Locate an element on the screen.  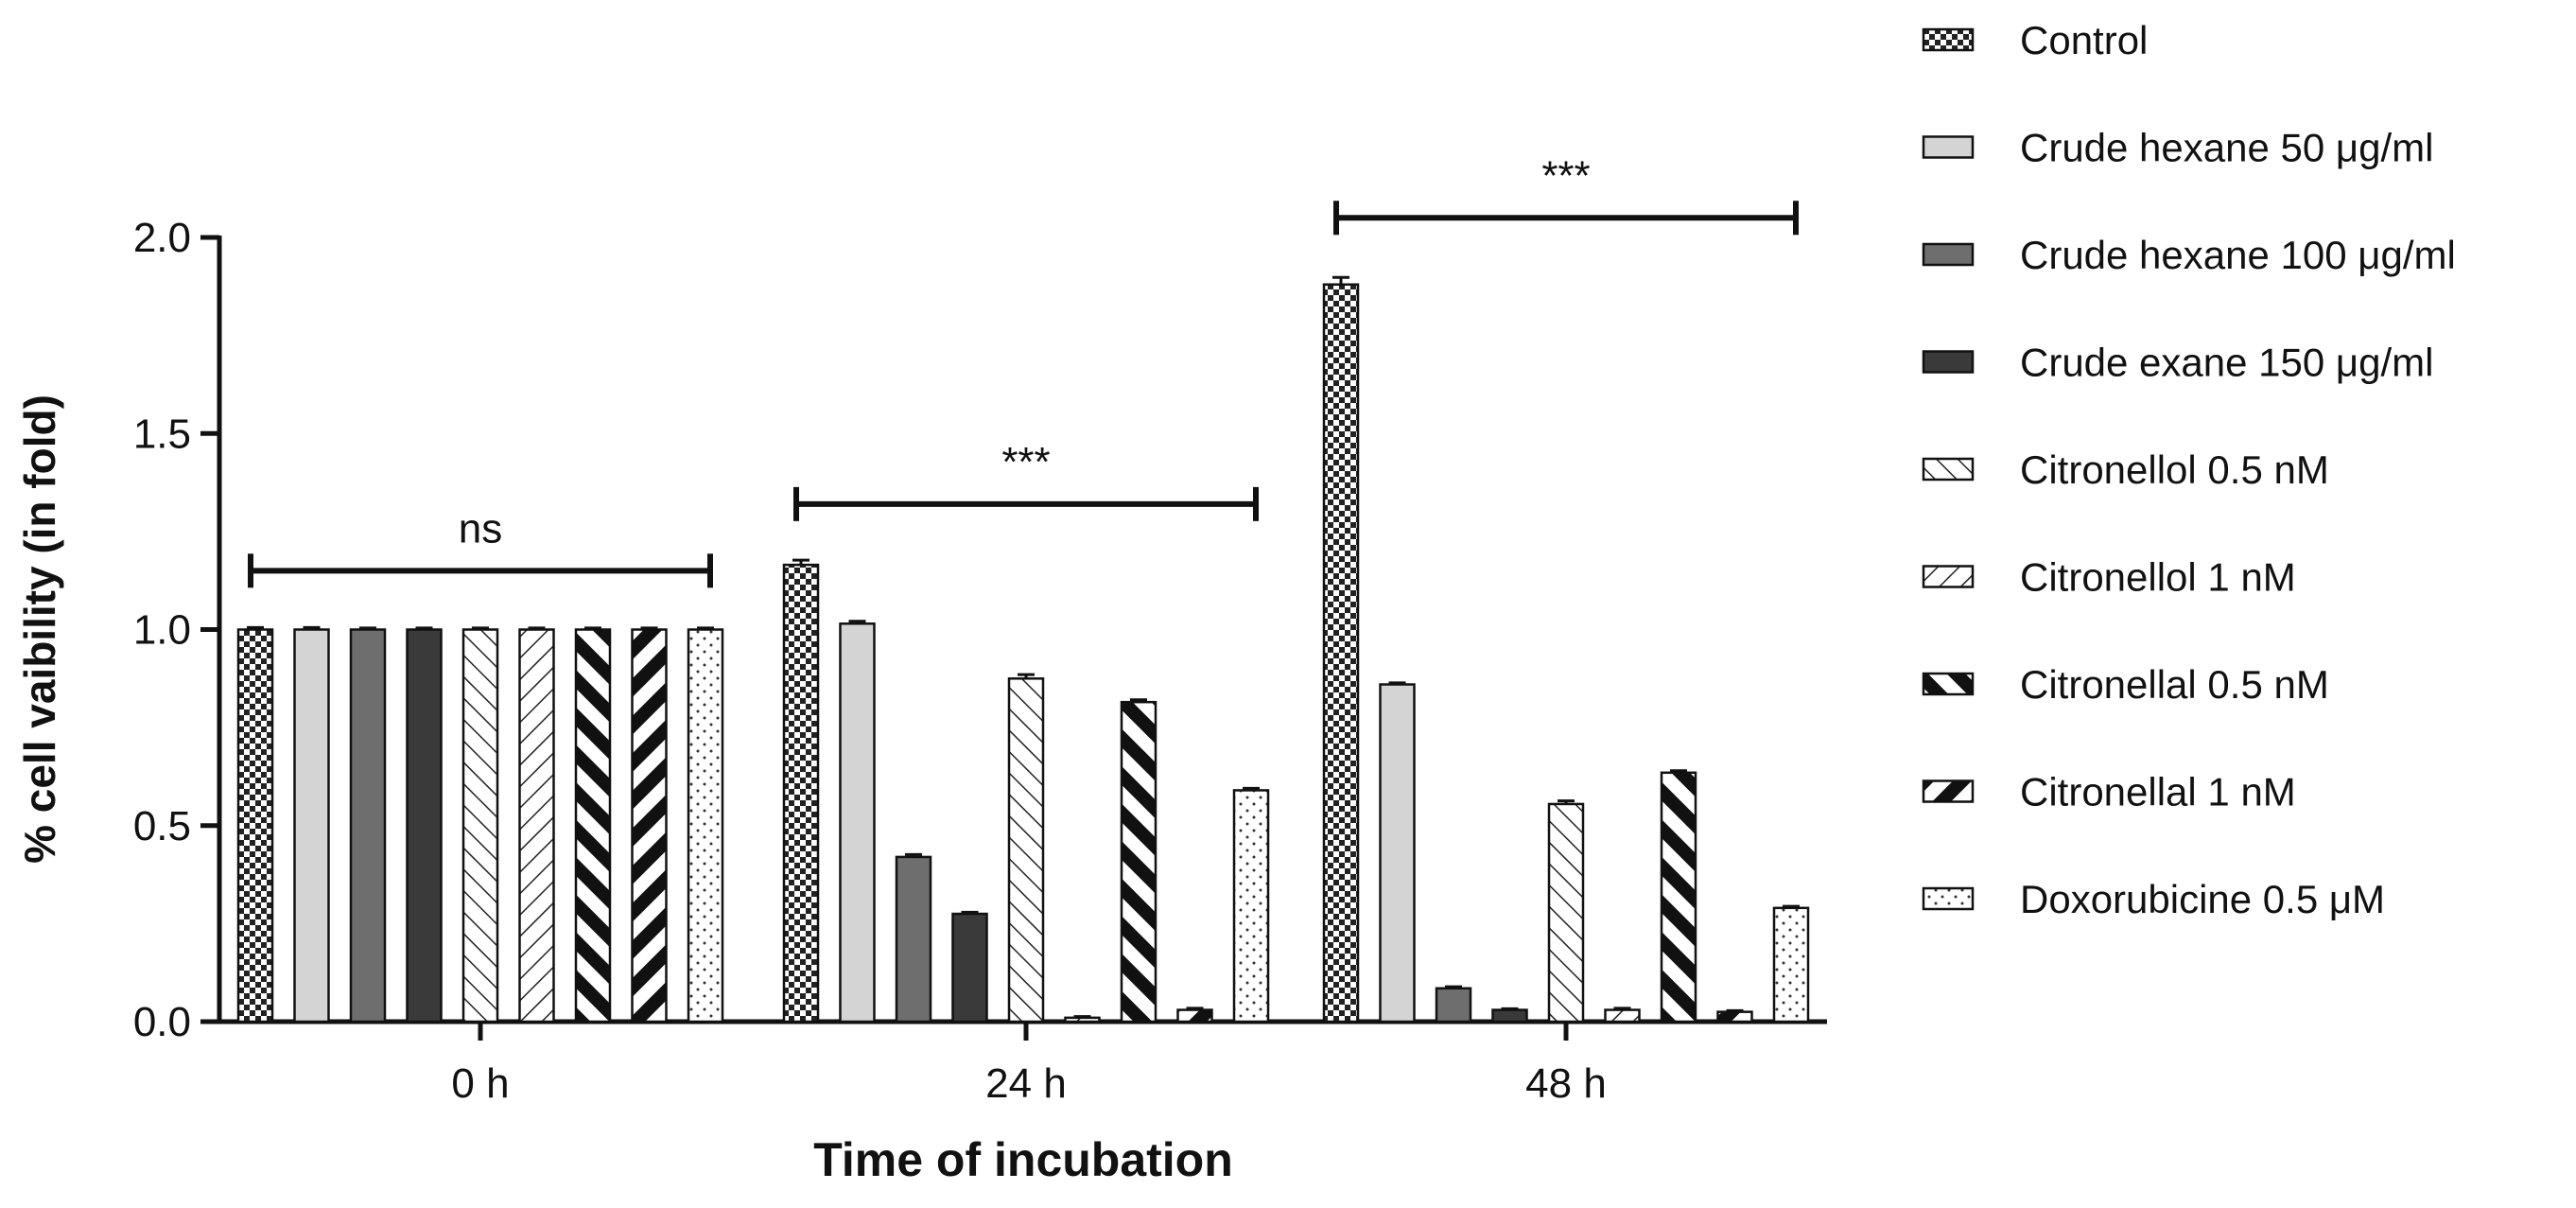
x-tick-label: 48 h is located at coordinates (1566, 1083).